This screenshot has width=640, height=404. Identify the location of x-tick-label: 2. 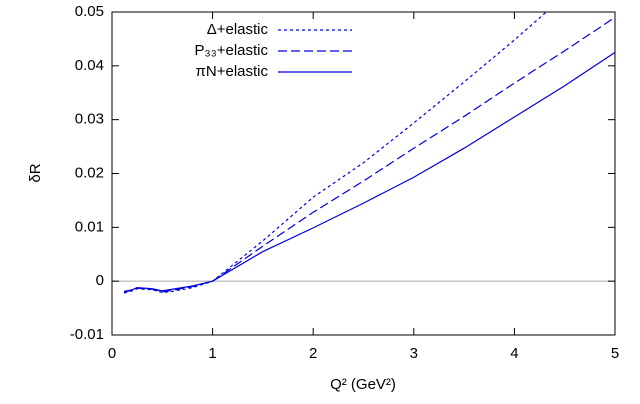
(313, 353).